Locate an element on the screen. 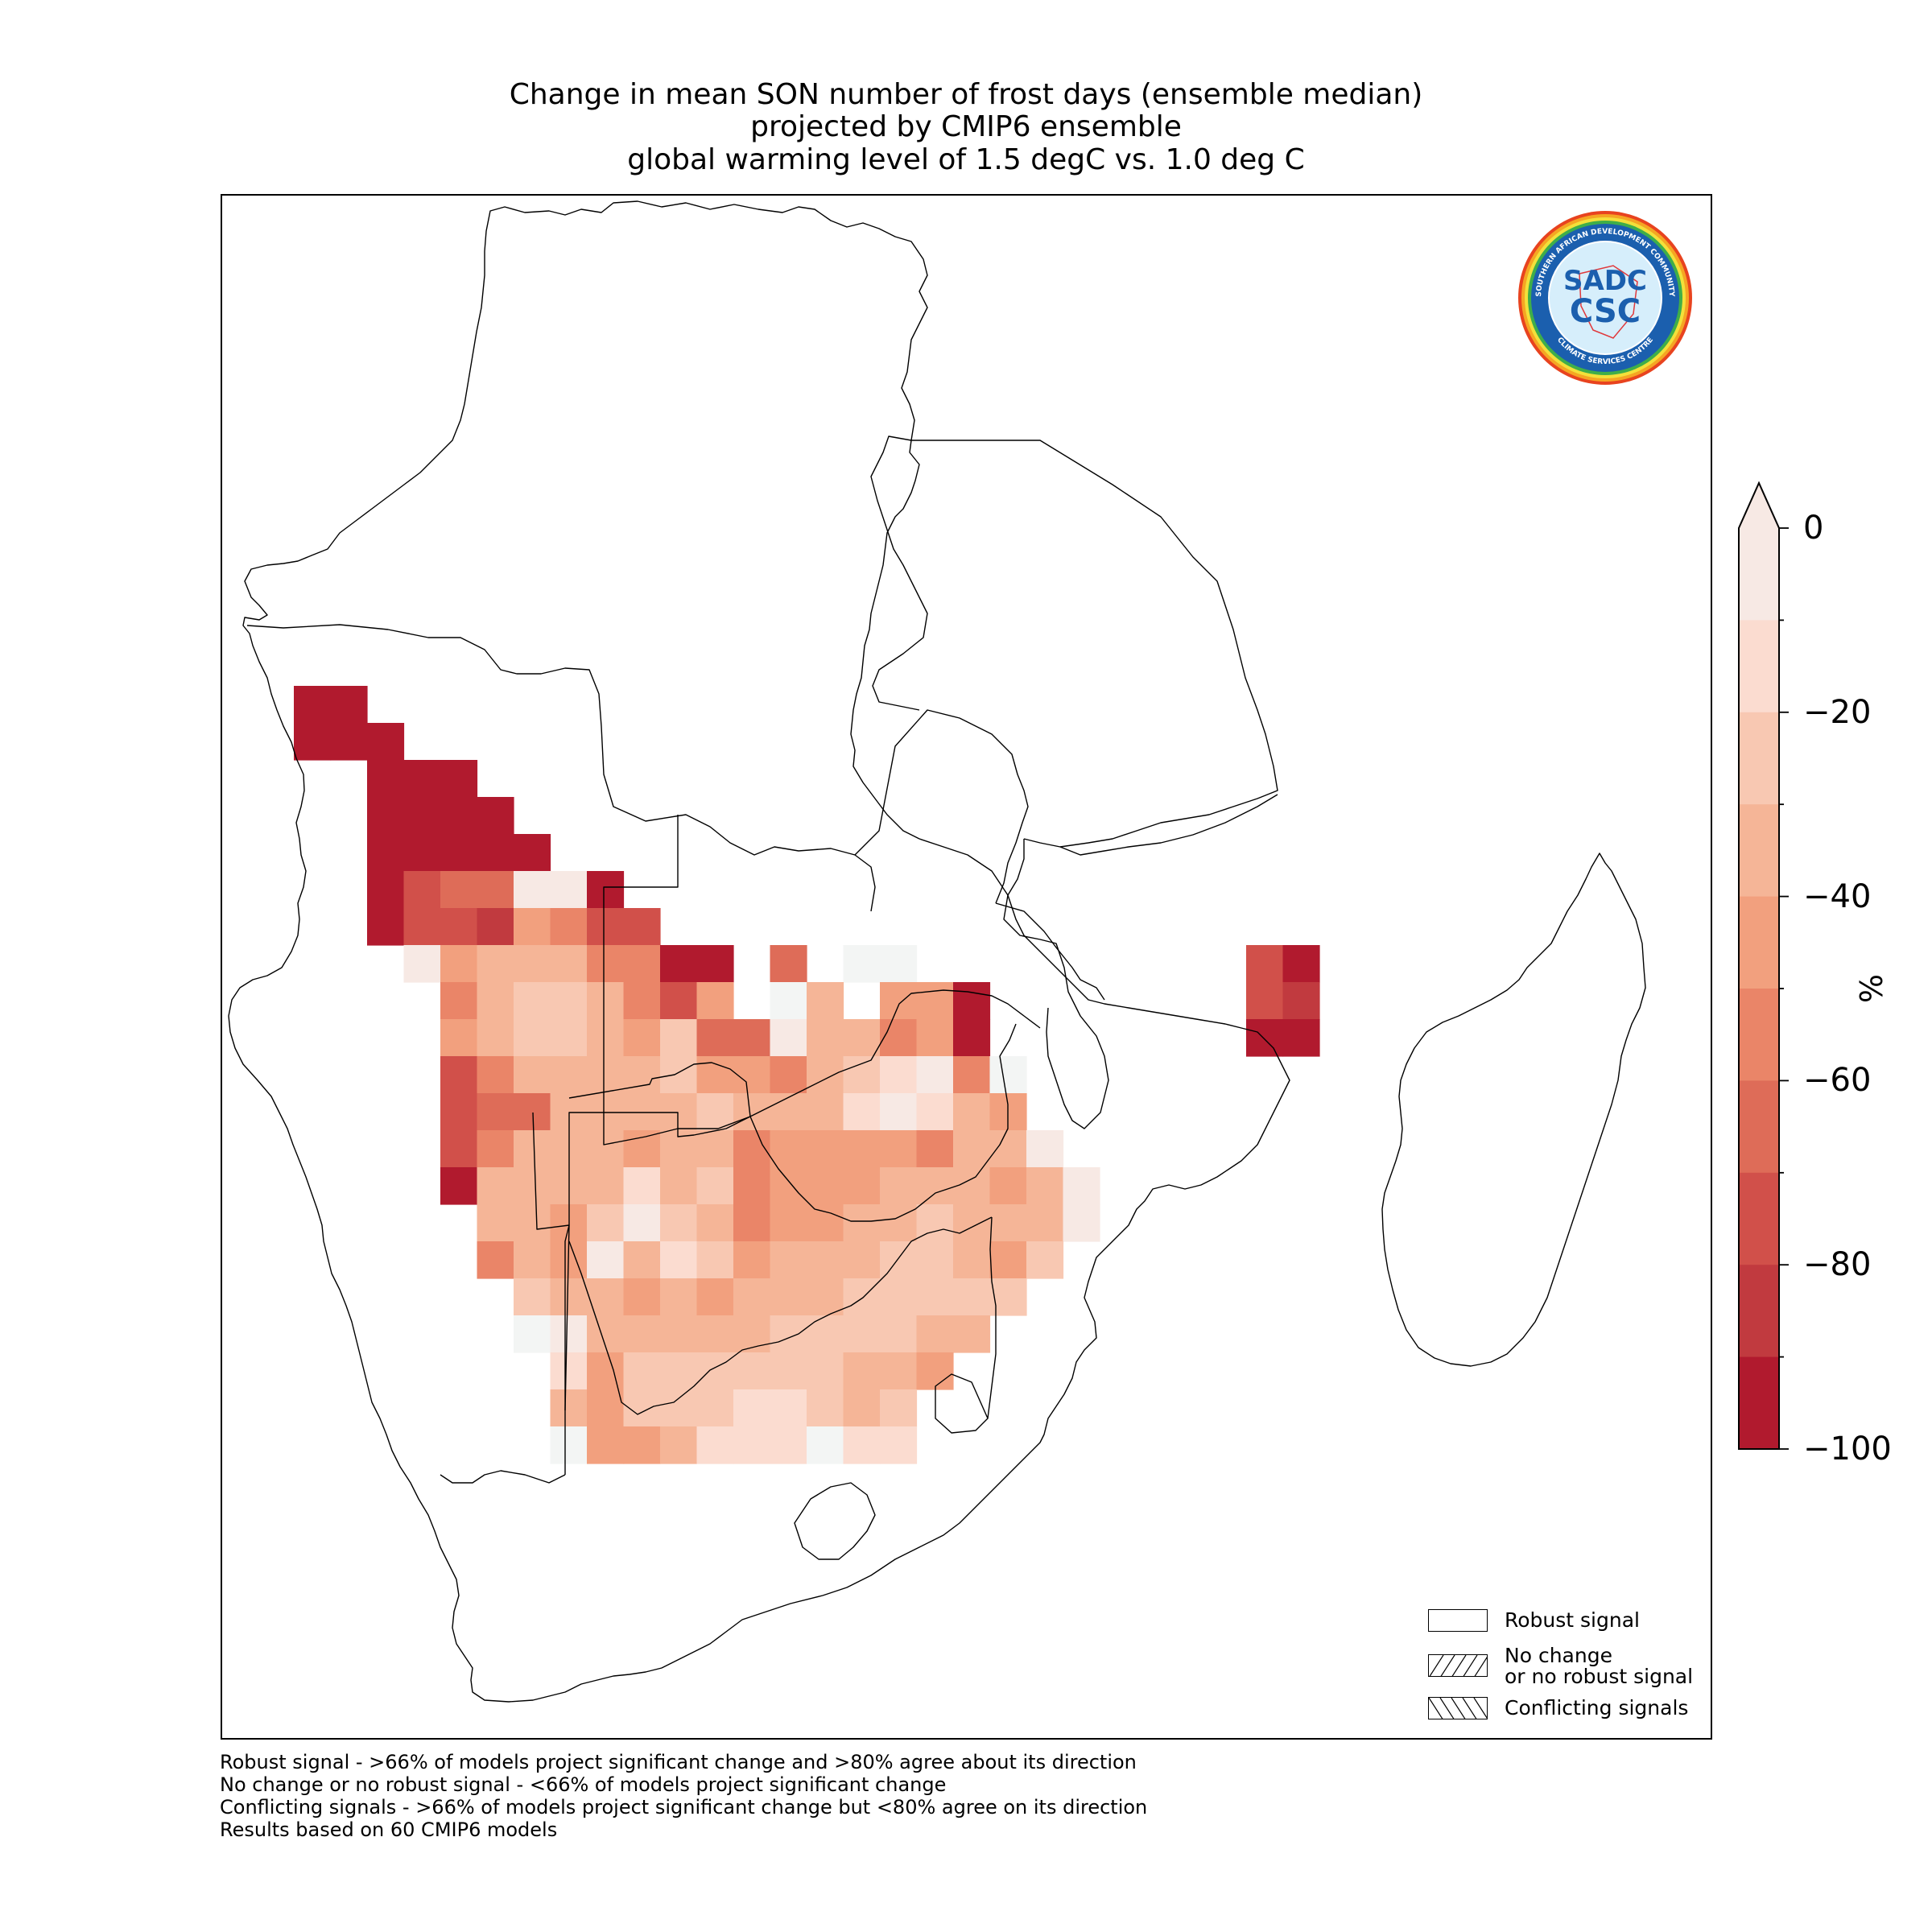  border-botswana-southafrica is located at coordinates (551, 1261).